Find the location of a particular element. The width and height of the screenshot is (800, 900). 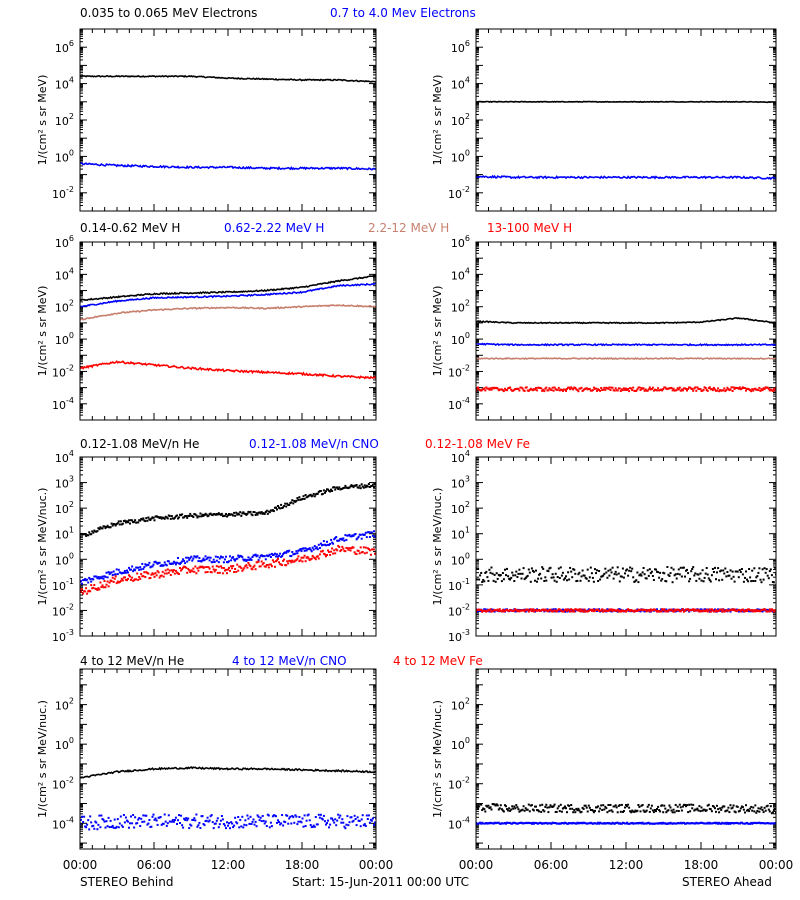

y-tick-label: 100 is located at coordinates (64, 559).